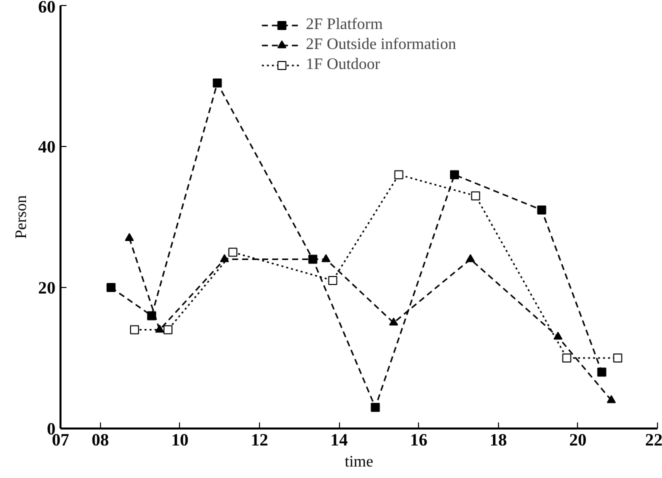  Describe the element at coordinates (578, 440) in the screenshot. I see `x-tick-label: 20` at that location.